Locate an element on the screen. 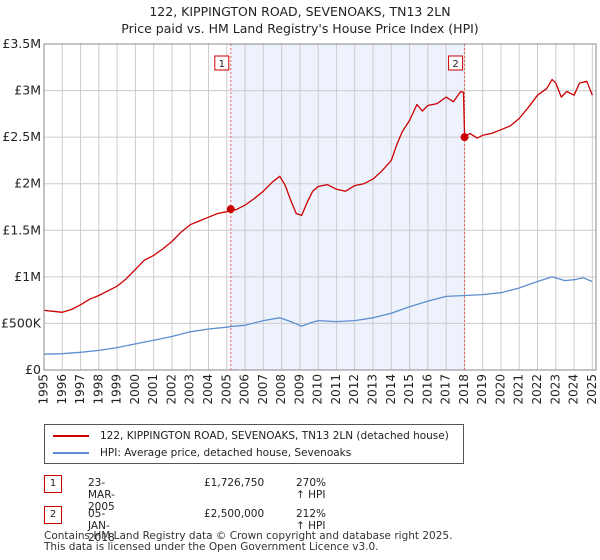 The image size is (600, 560). x-tick-label: 2005 is located at coordinates (226, 389).